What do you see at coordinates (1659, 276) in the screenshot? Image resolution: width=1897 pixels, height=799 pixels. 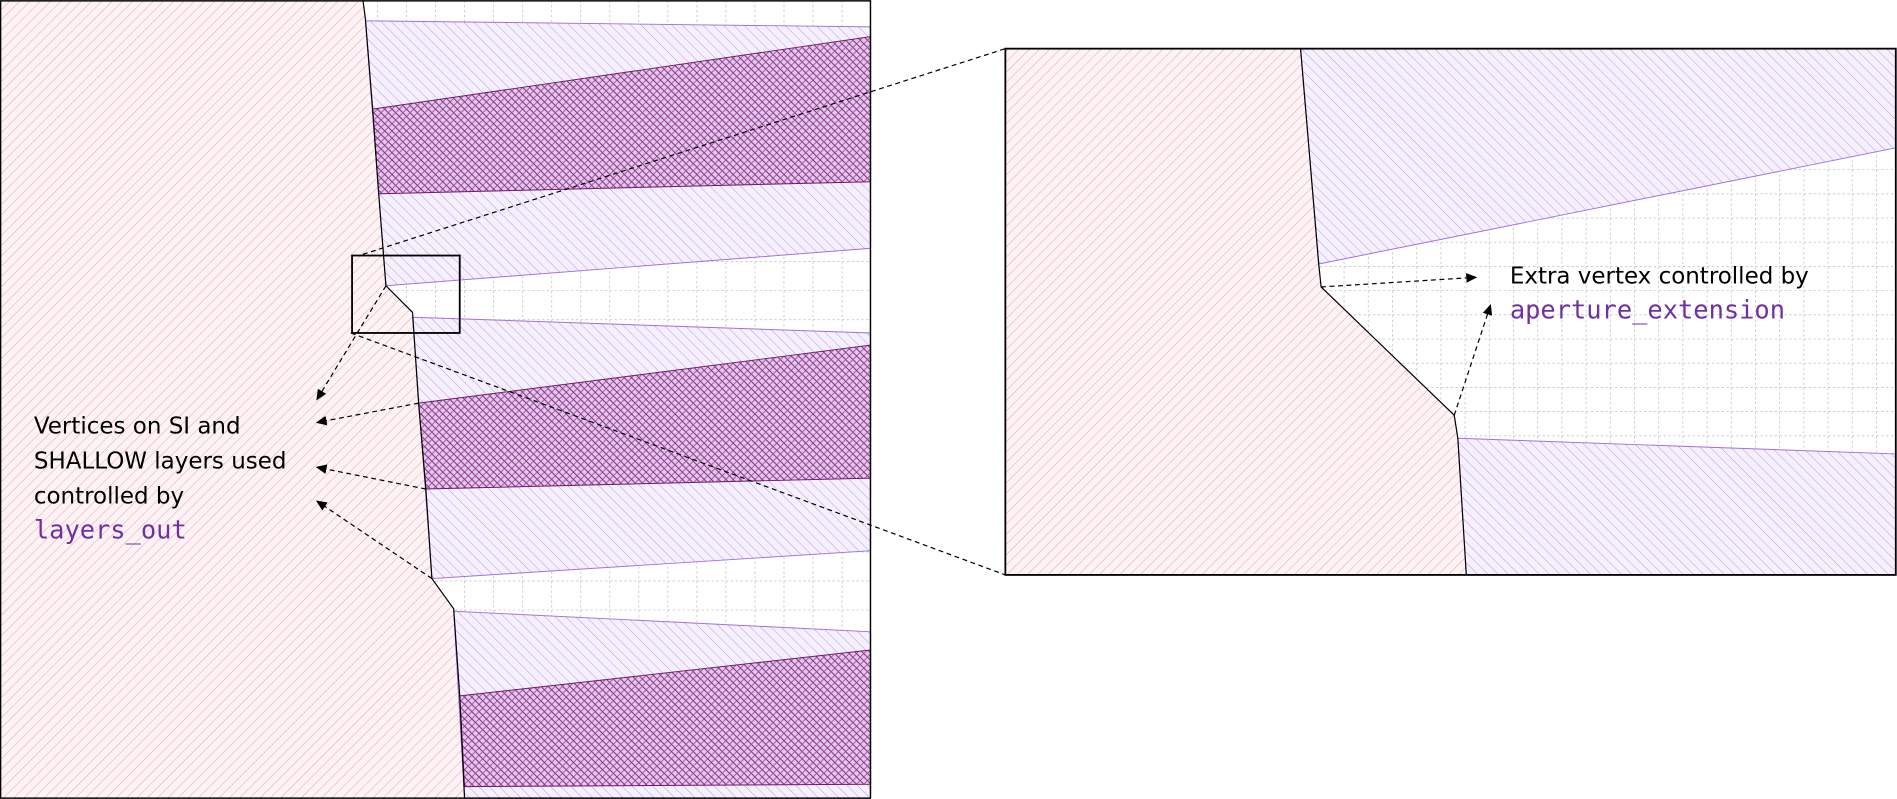 I see `annotation-line: Extra vertex controlled by` at bounding box center [1659, 276].